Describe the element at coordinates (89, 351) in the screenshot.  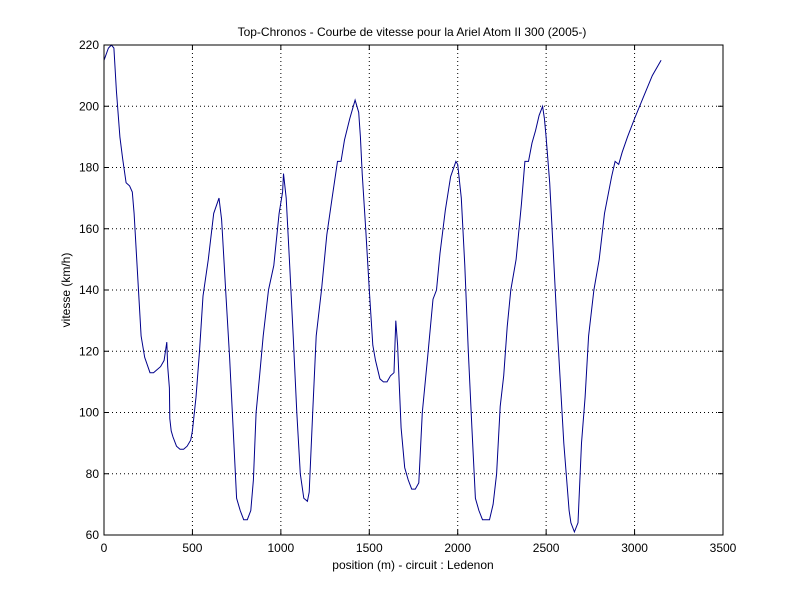
I see `y-tick-label: 120` at that location.